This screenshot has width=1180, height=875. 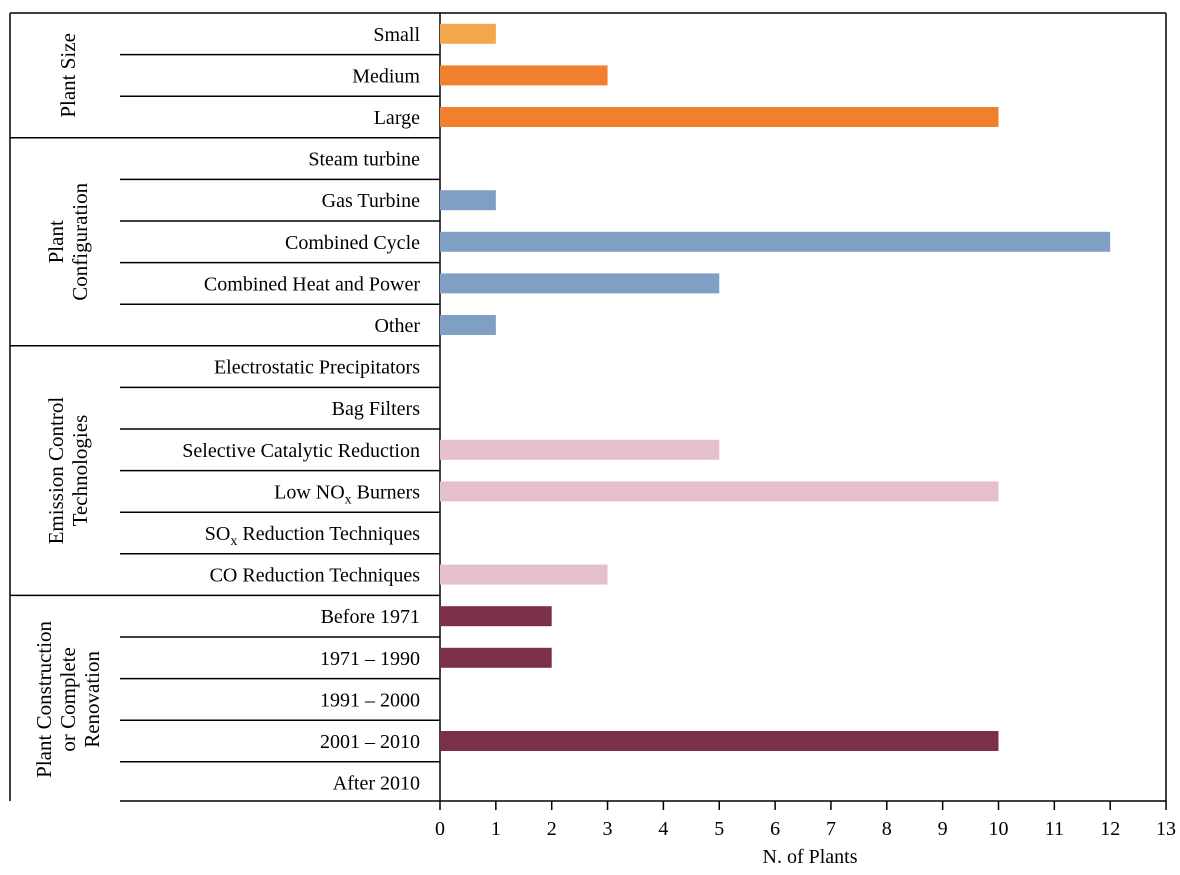 I want to click on category-label: Electrostatic Precipitators, so click(x=317, y=368).